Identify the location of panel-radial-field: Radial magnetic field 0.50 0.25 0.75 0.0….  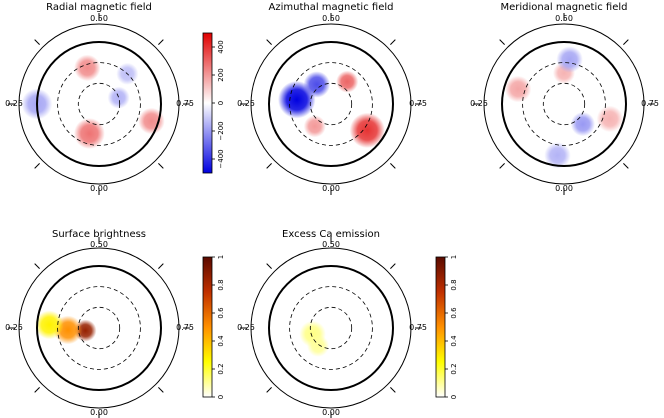
(99, 98).